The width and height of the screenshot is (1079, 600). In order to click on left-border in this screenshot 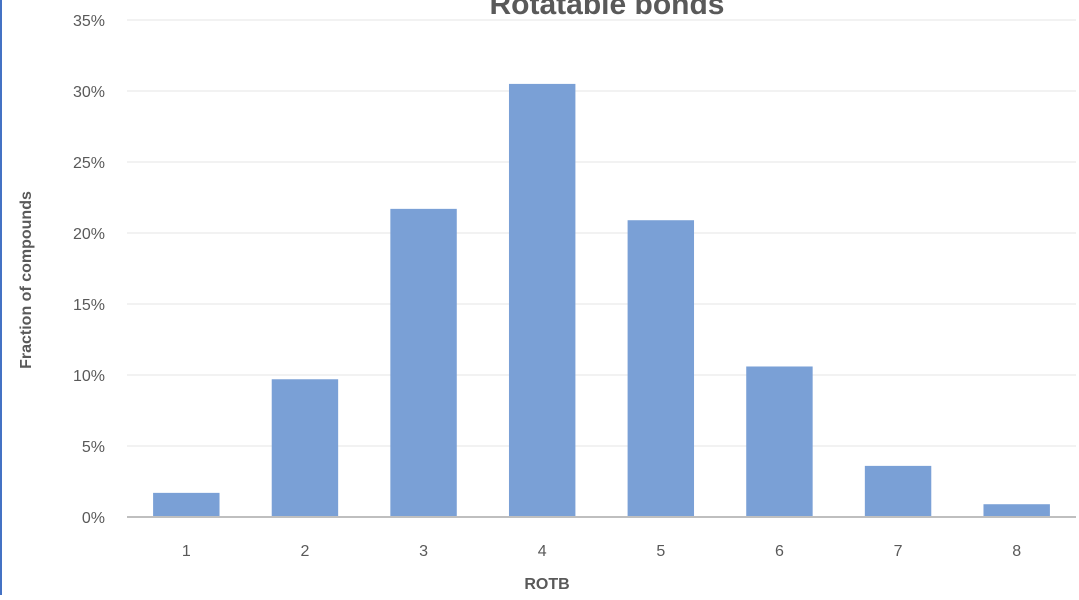, I will do `click(1, 297)`.